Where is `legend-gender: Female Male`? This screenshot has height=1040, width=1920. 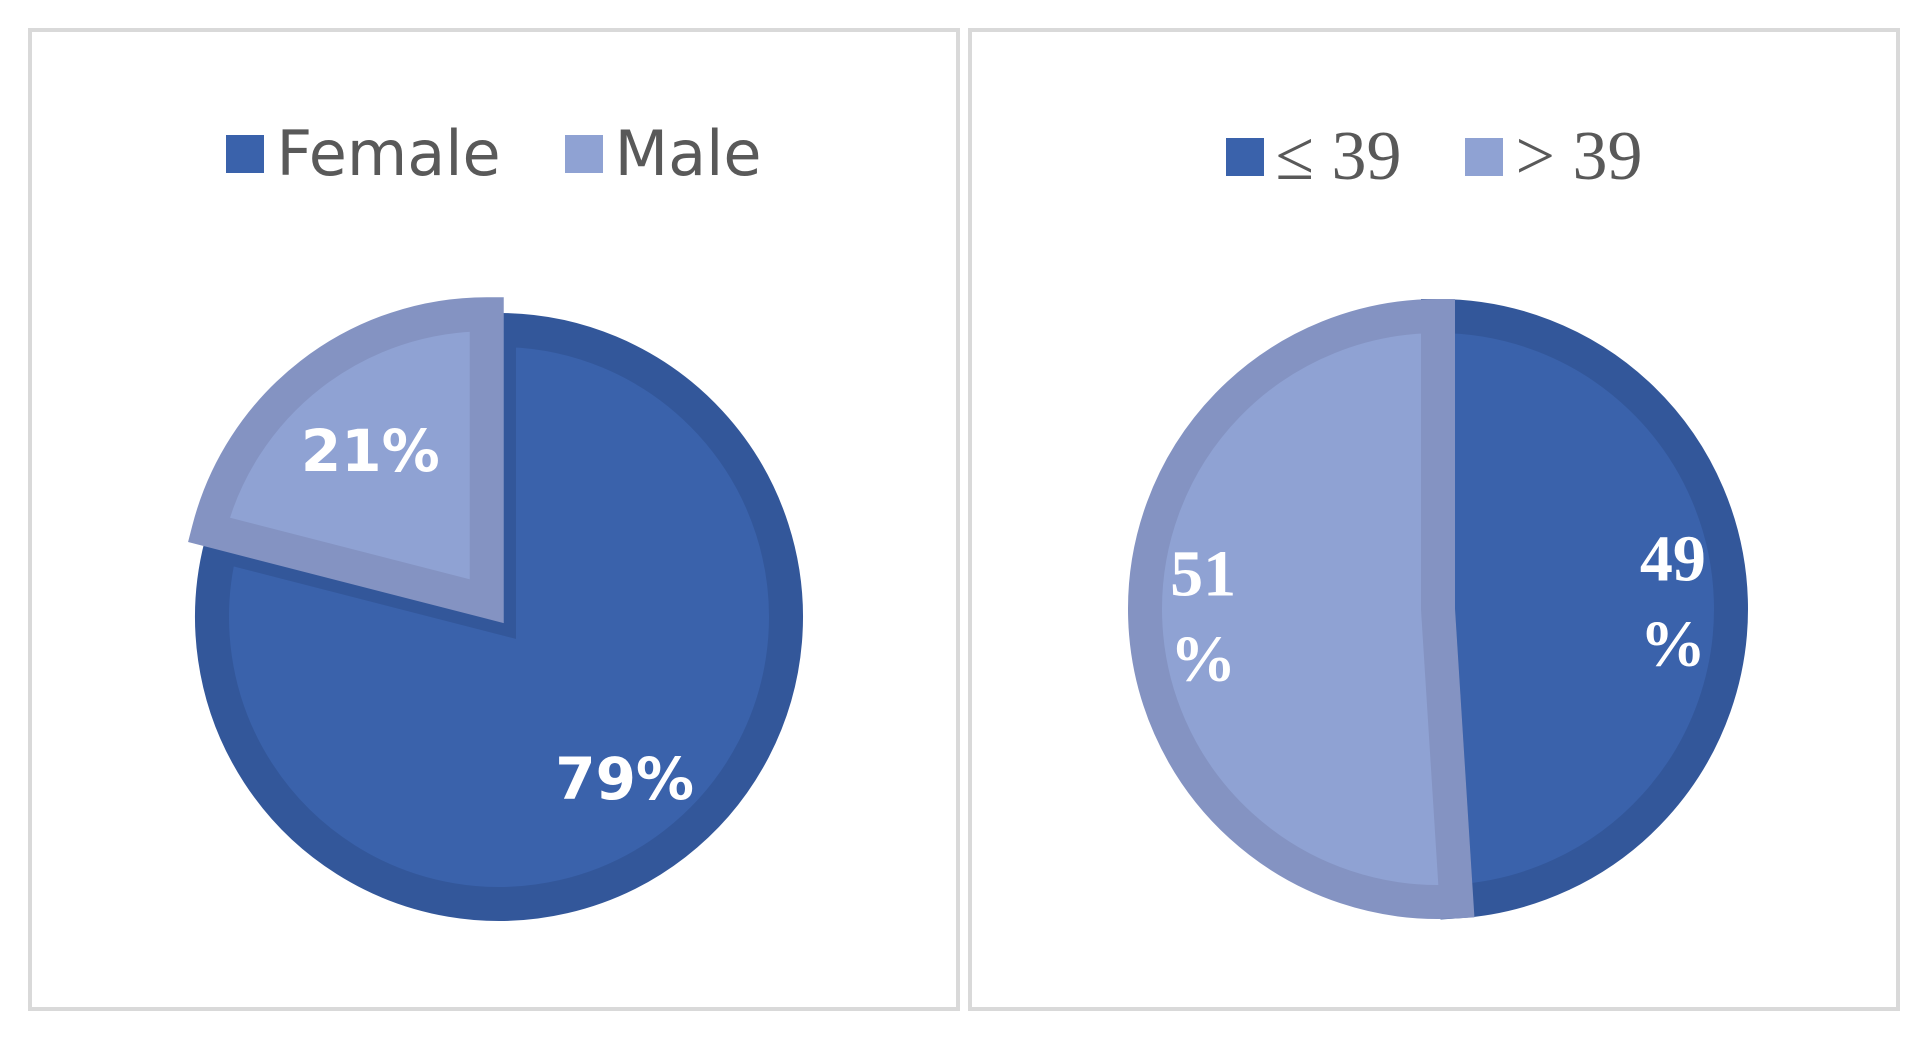
legend-gender: Female Male is located at coordinates (494, 153).